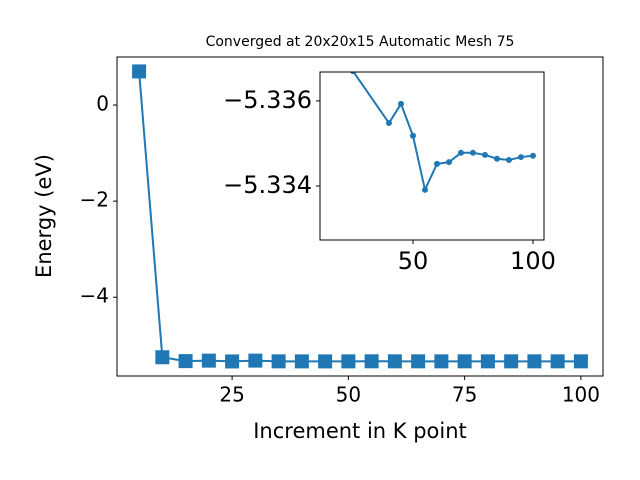  I want to click on x-tick-label: 25, so click(231, 395).